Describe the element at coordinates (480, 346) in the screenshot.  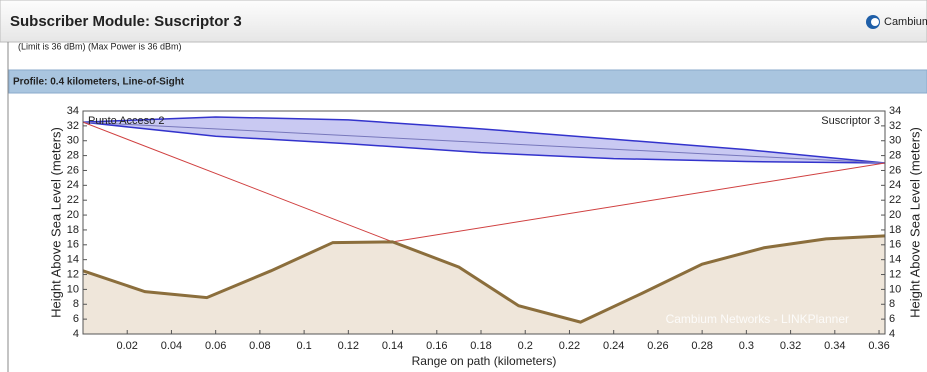
I see `x-tick-label: 0.18` at that location.